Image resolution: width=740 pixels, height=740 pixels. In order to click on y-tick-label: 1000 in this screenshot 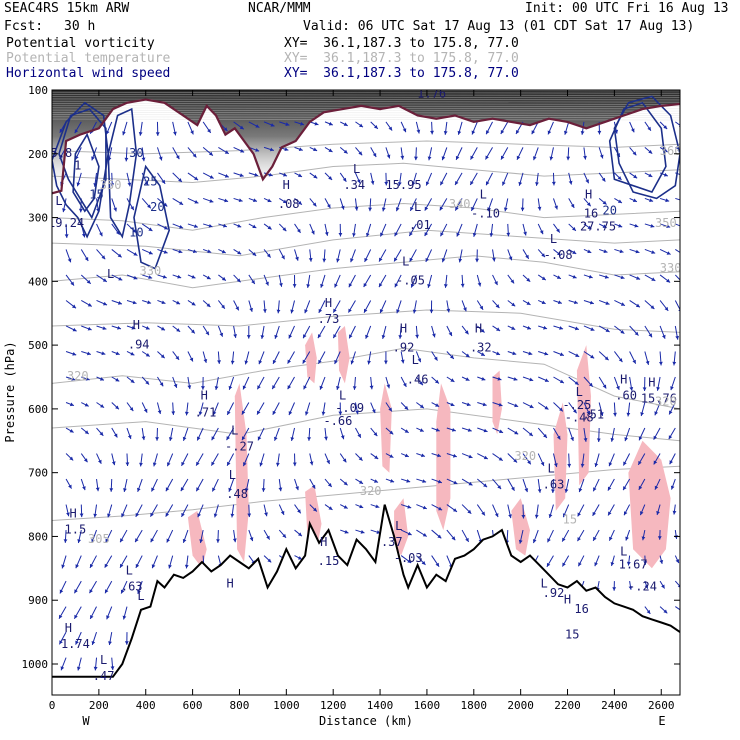, I will do `click(35, 664)`.